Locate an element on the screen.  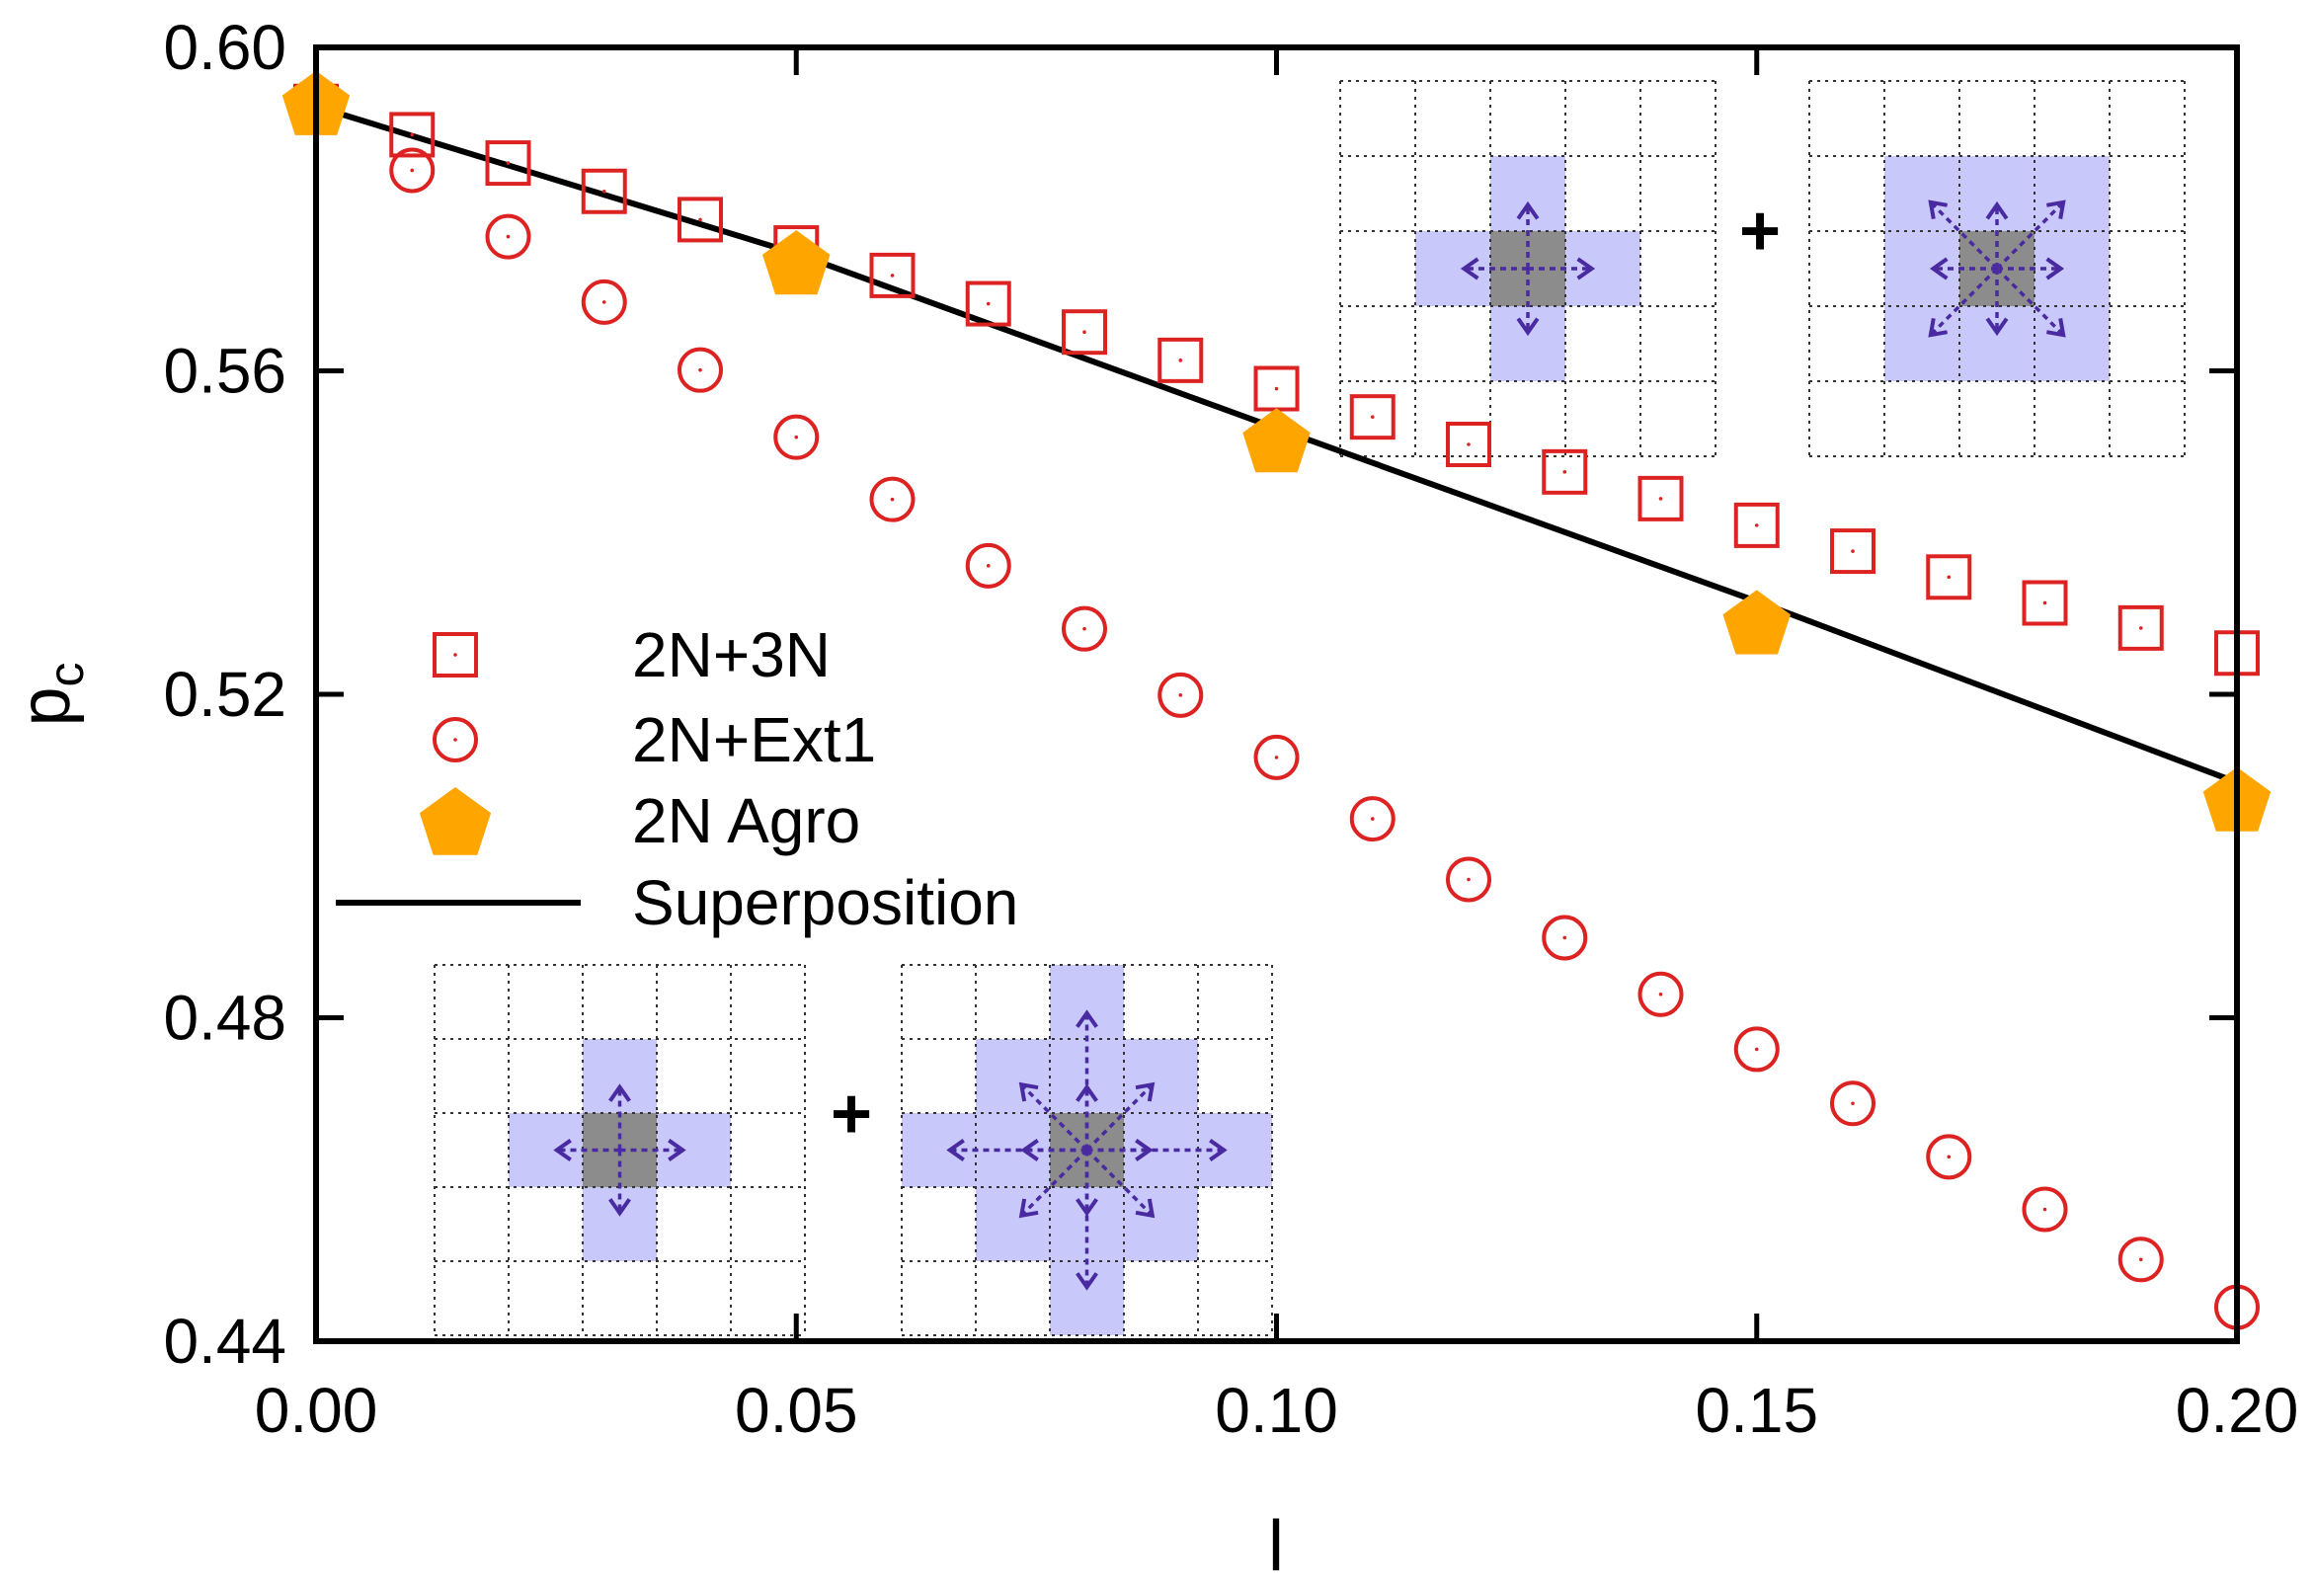
legend-label: 2N+Ext1 is located at coordinates (754, 739).